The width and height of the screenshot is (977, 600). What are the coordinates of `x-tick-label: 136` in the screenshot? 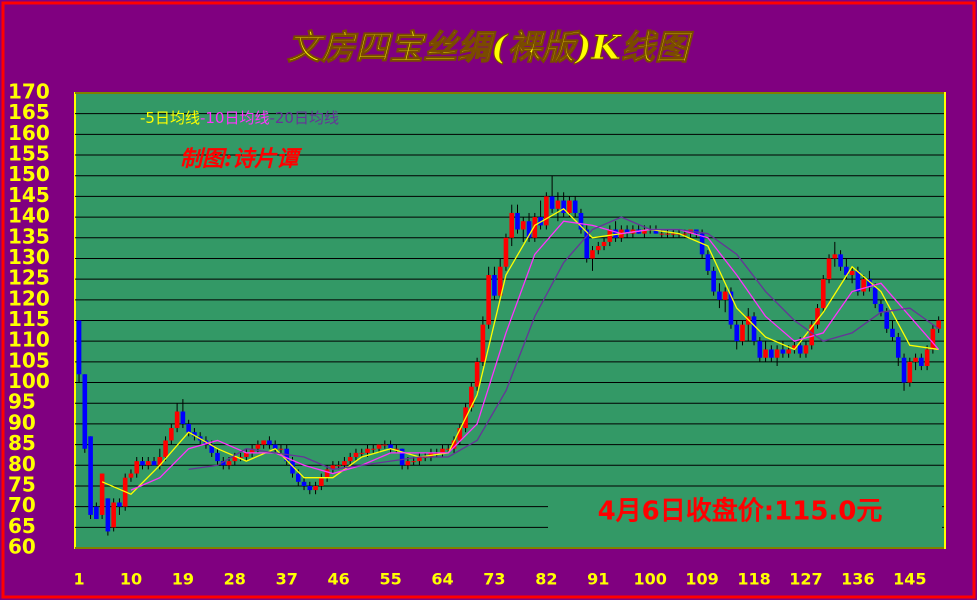 It's located at (857, 579).